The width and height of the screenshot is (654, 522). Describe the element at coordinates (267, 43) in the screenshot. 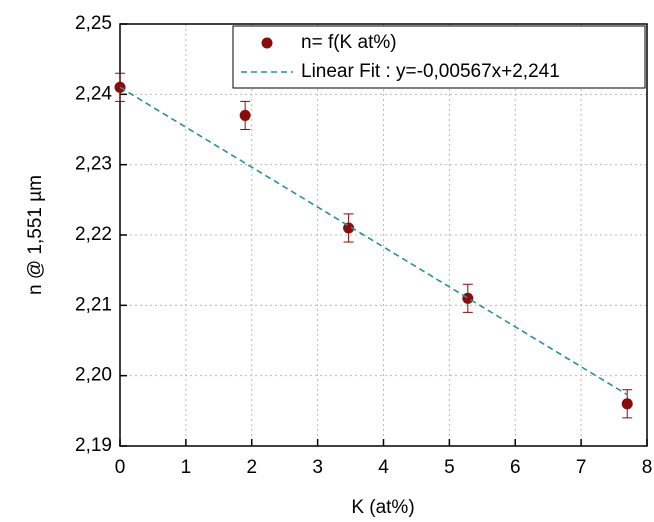

I see `legend-swatch` at that location.